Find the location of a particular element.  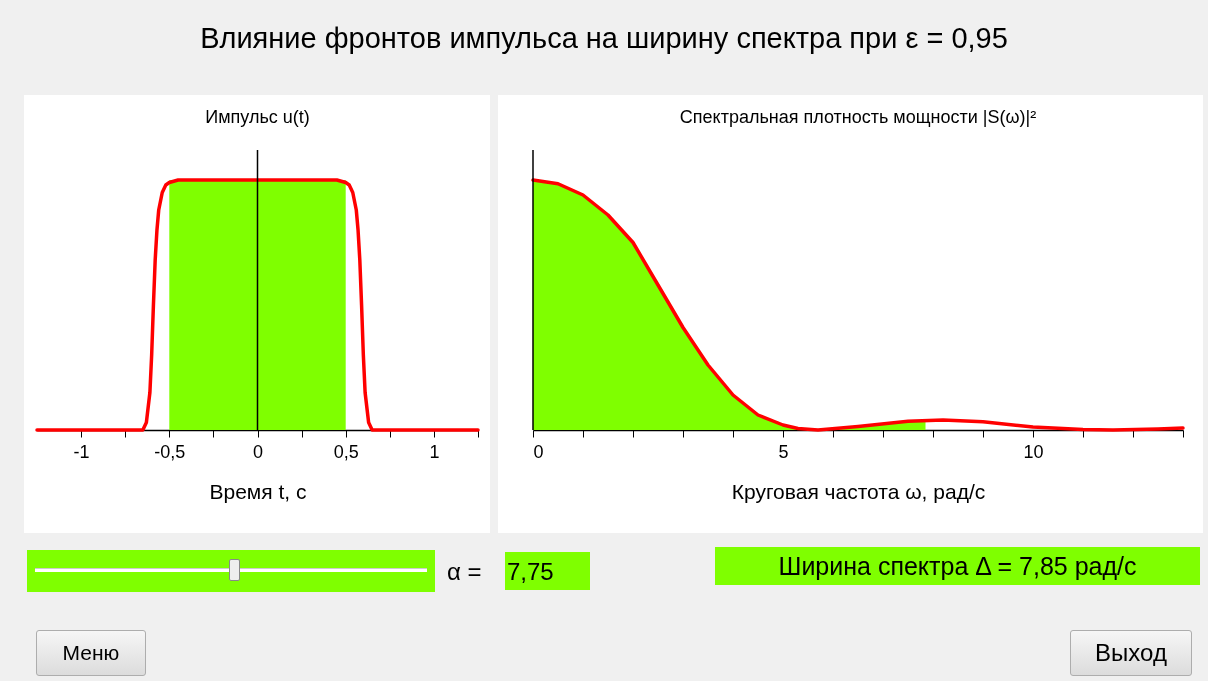

text: Влияние фронтов импульса на ширину спектра при ε = 0,95 is located at coordinates (604, 38).